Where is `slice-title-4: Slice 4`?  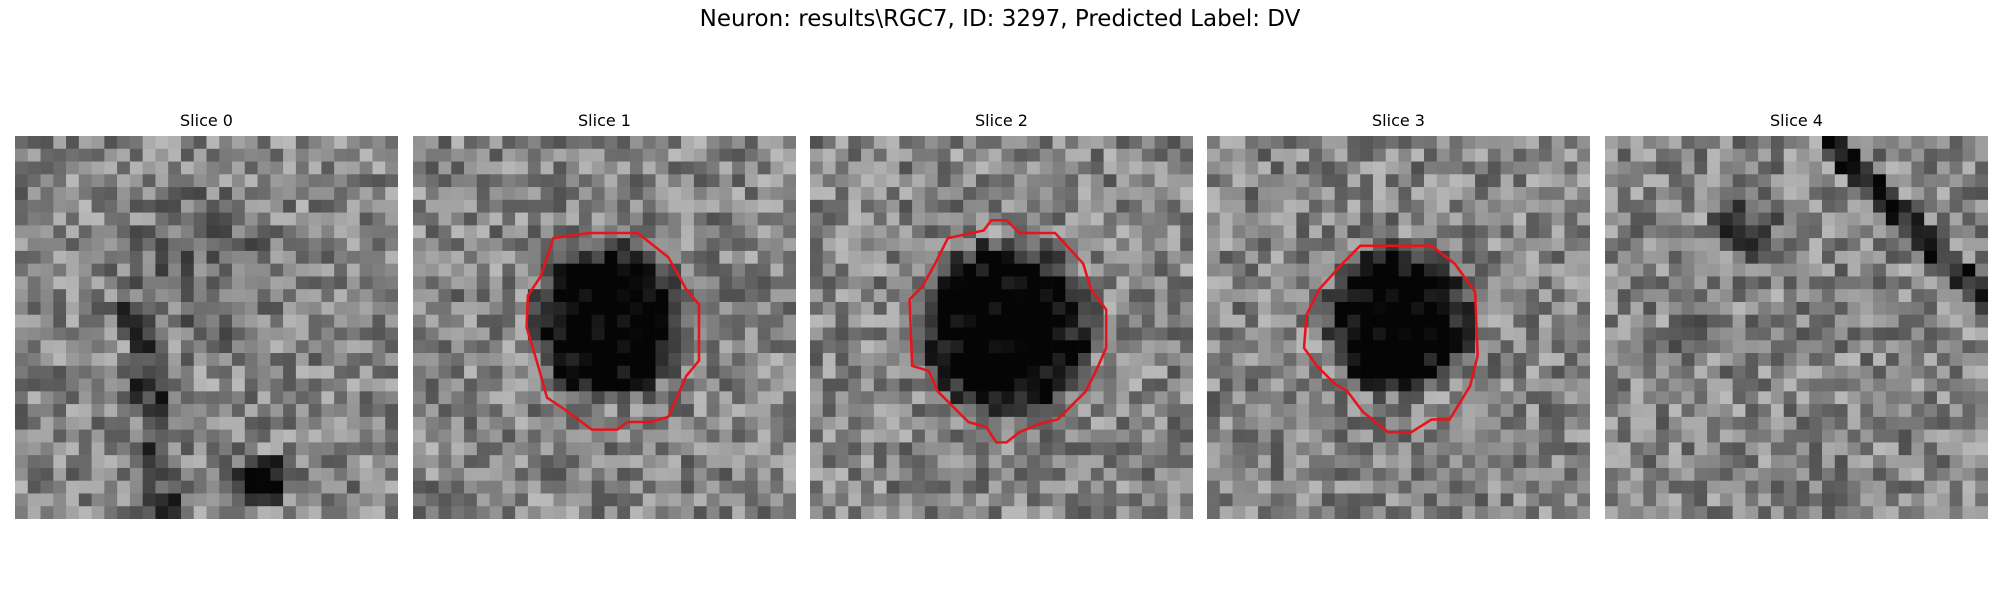
slice-title-4: Slice 4 is located at coordinates (1796, 120).